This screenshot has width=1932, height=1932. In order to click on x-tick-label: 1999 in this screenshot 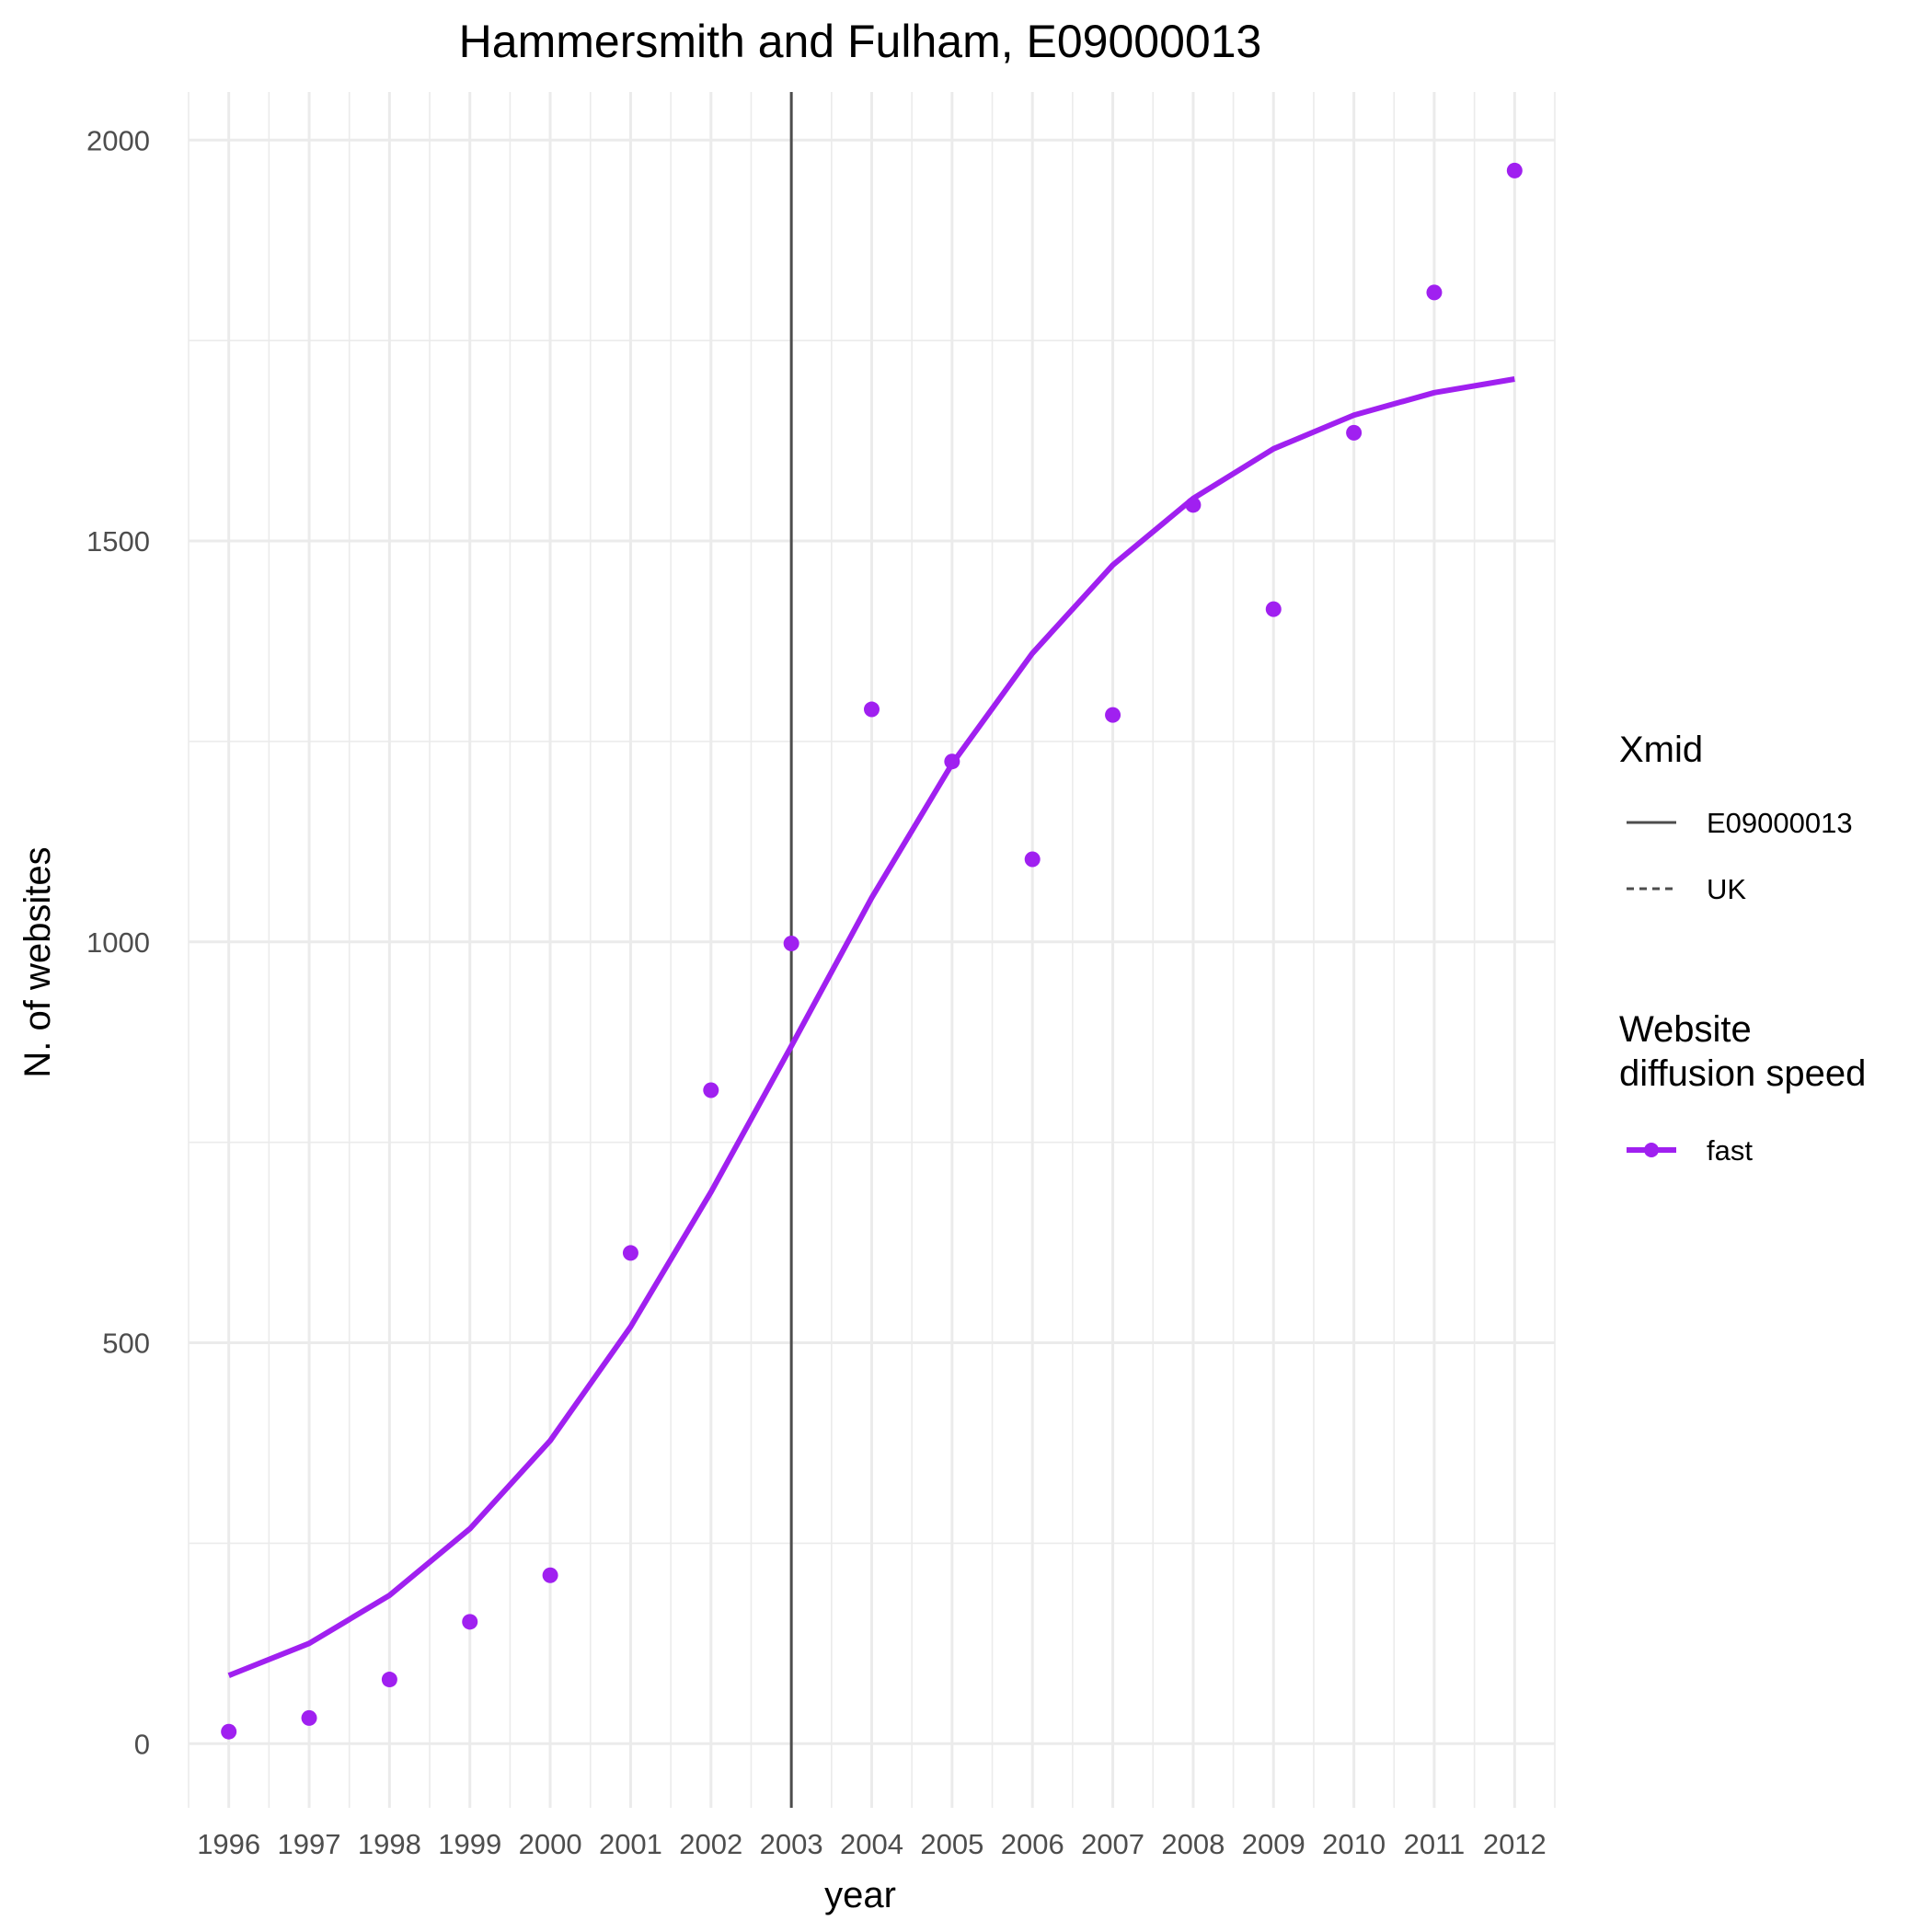, I will do `click(469, 1844)`.